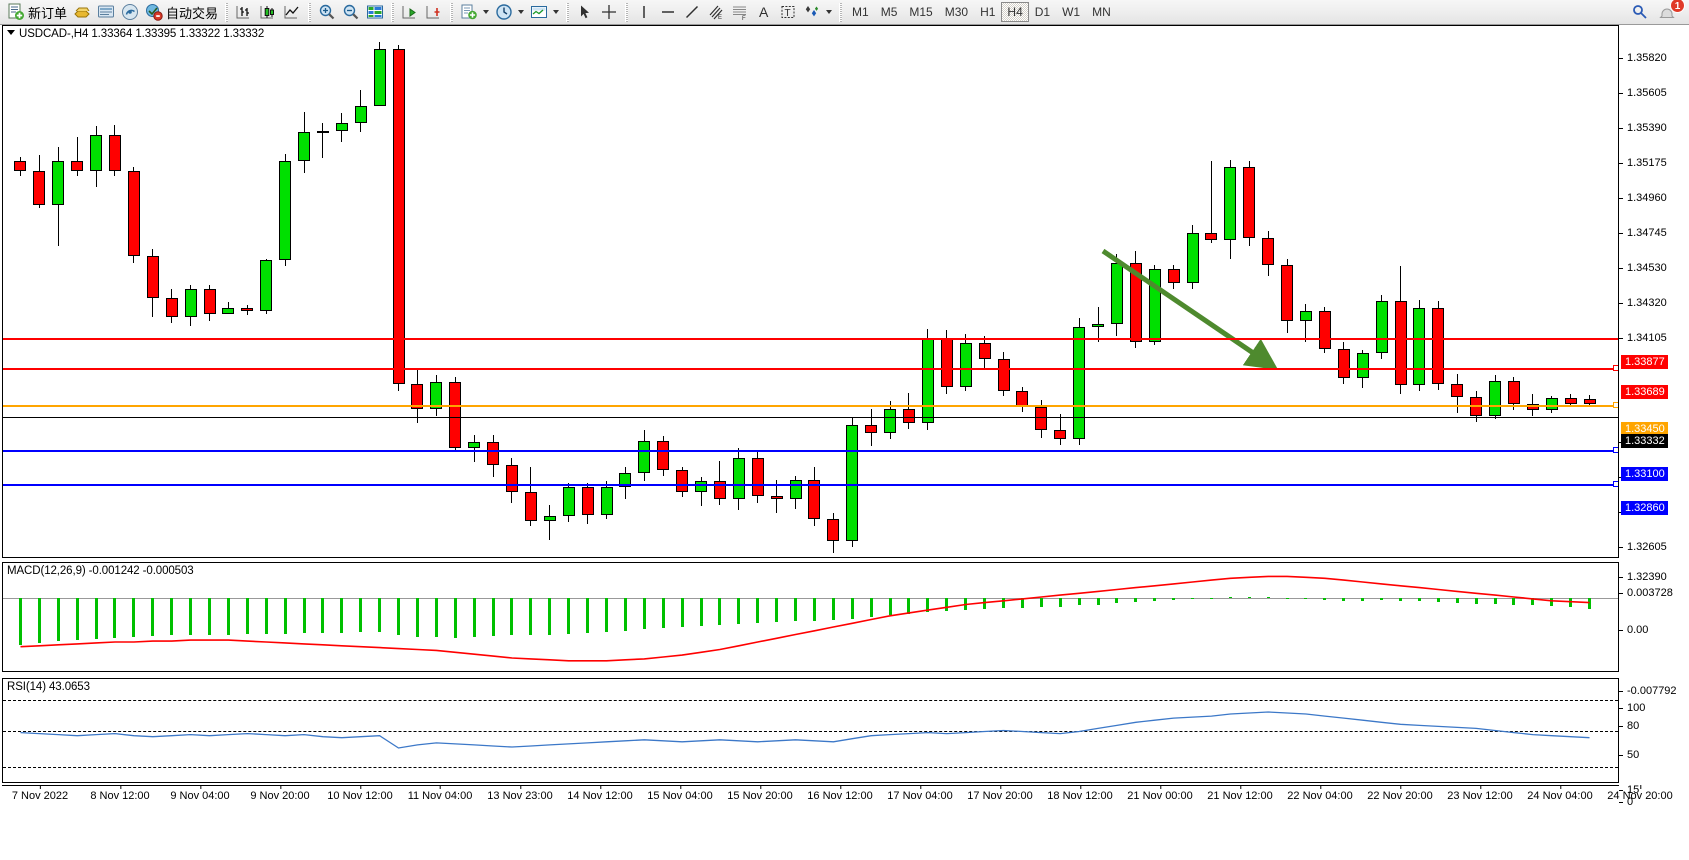 The image size is (1689, 860). I want to click on macd-pane: MACD(12,26,9) -0.001242 -0.000503, so click(810, 617).